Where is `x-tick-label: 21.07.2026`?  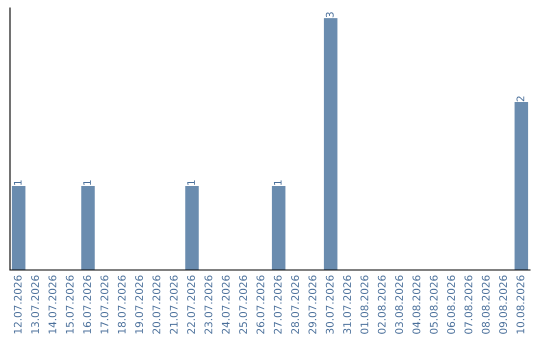 x-tick-label: 21.07.2026 is located at coordinates (174, 305).